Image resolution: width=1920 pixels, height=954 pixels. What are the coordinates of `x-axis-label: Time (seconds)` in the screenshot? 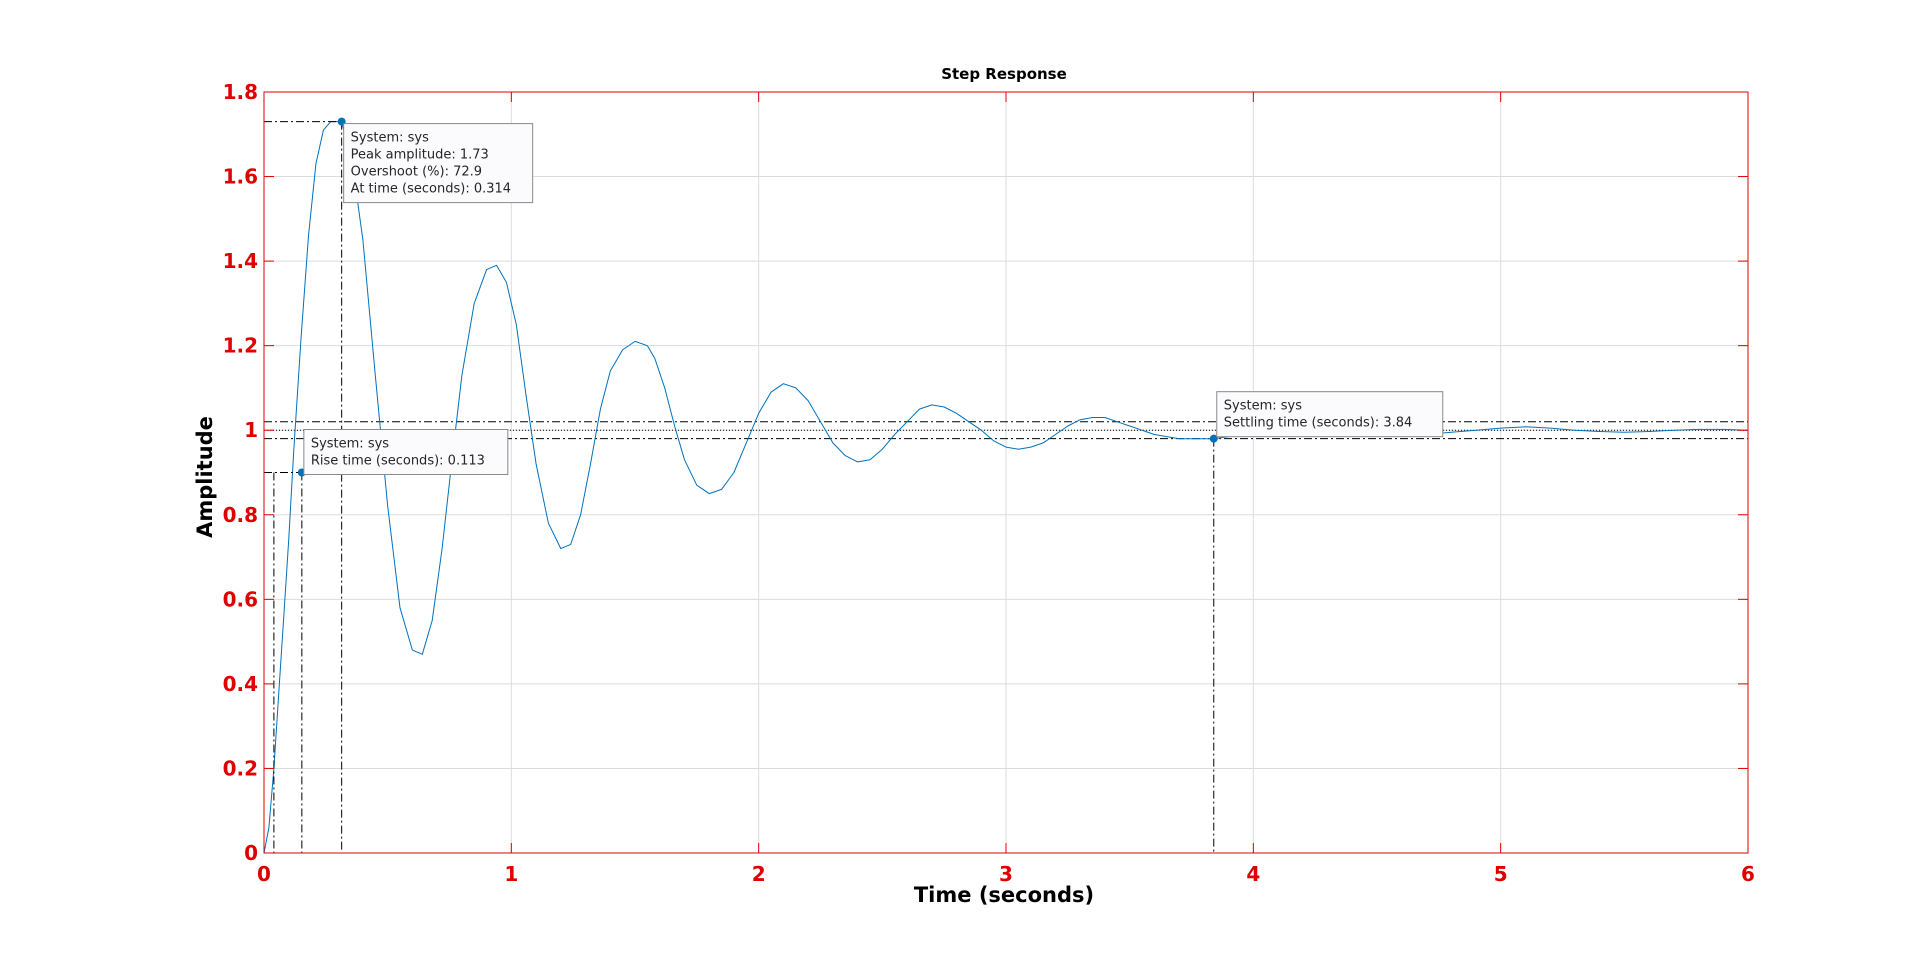 It's located at (1004, 895).